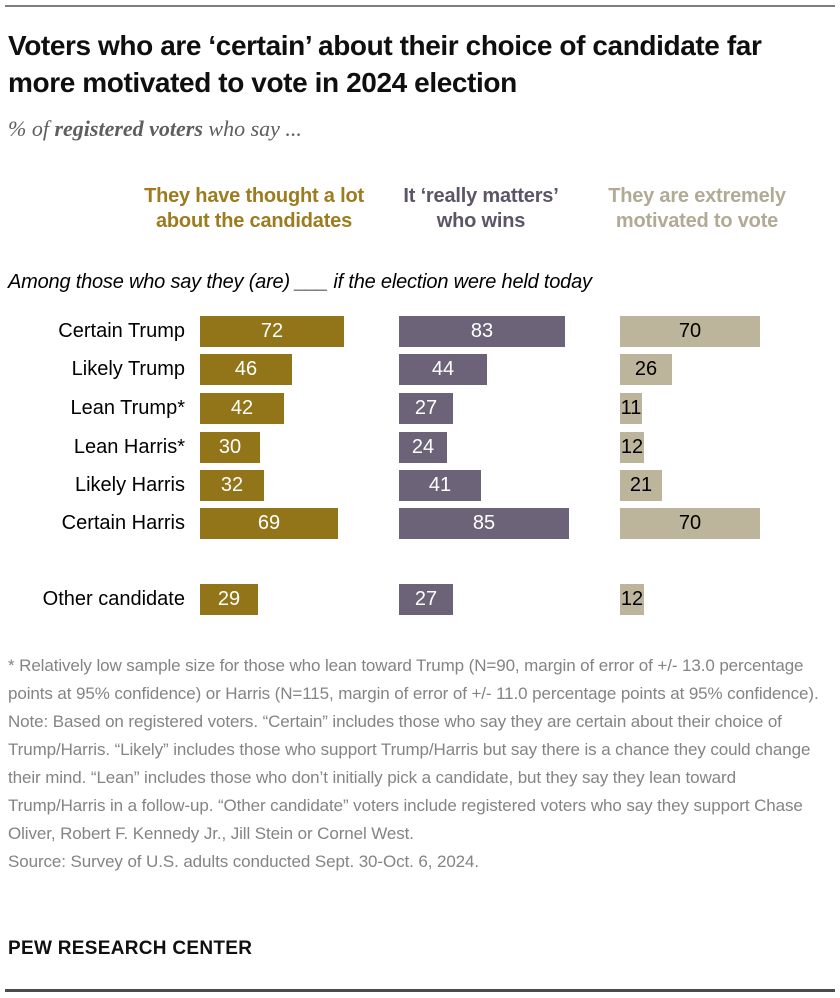 The height and width of the screenshot is (998, 840). I want to click on bar-extremely-motivated: 21, so click(641, 485).